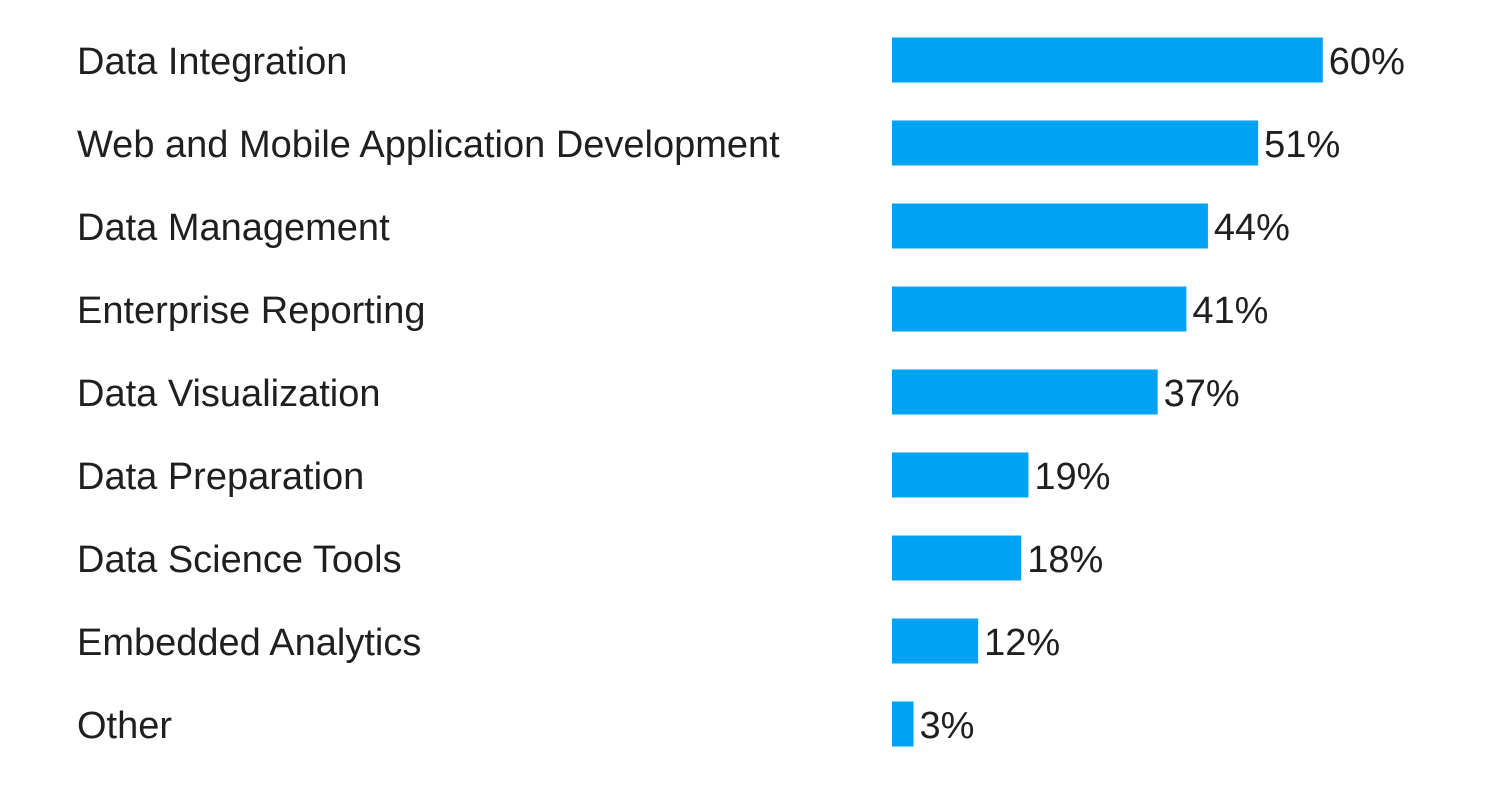 The height and width of the screenshot is (787, 1500). I want to click on value-label: 37%, so click(1202, 394).